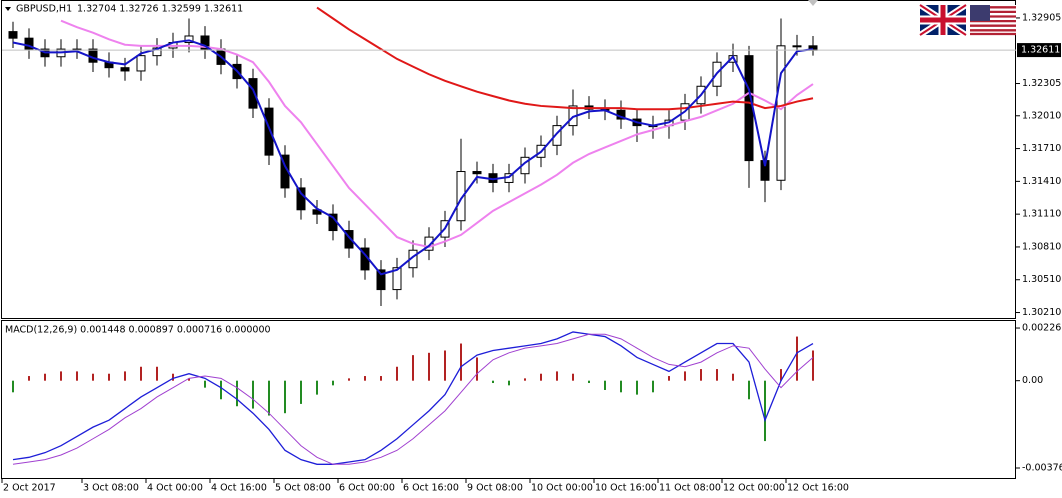 The height and width of the screenshot is (498, 1062). What do you see at coordinates (565, 58) in the screenshot?
I see `indicator-line` at bounding box center [565, 58].